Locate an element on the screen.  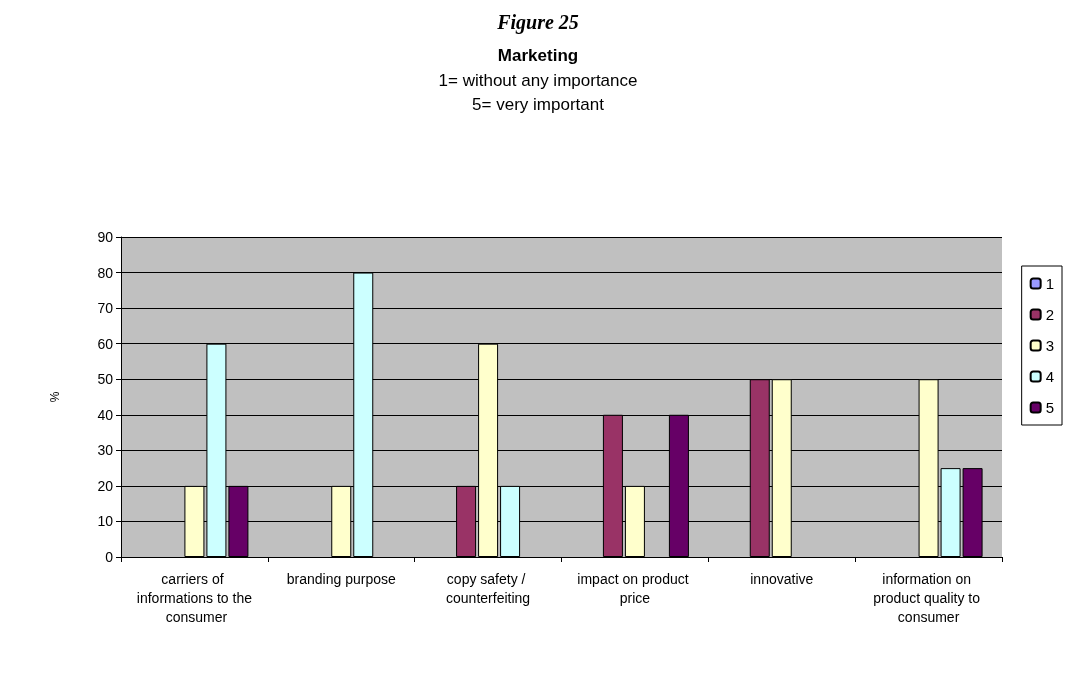
y-tick-label: 90 is located at coordinates (105, 237).